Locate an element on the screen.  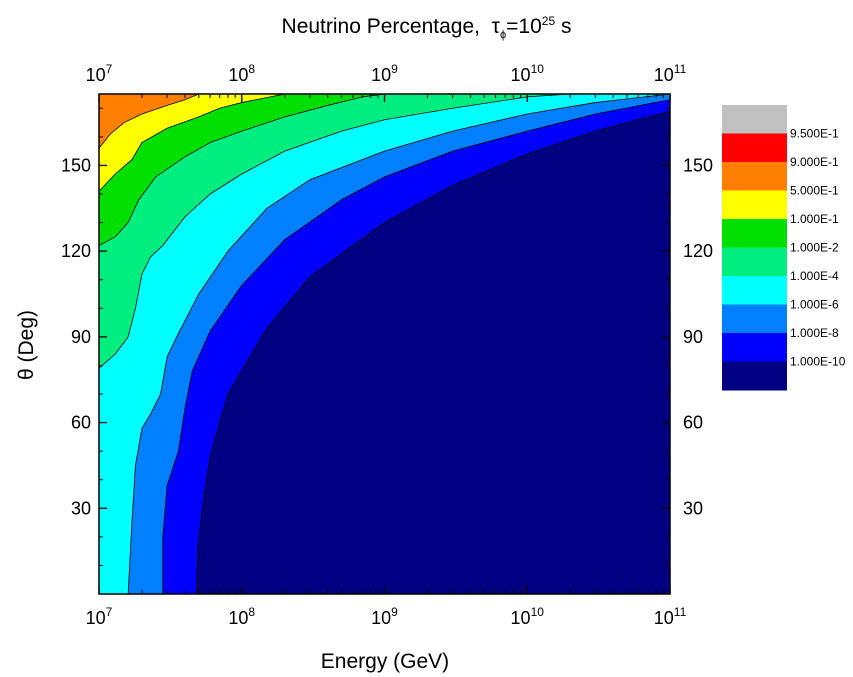
chart-title: Neutrino Percentage, τϕ=1025 s is located at coordinates (426, 27).